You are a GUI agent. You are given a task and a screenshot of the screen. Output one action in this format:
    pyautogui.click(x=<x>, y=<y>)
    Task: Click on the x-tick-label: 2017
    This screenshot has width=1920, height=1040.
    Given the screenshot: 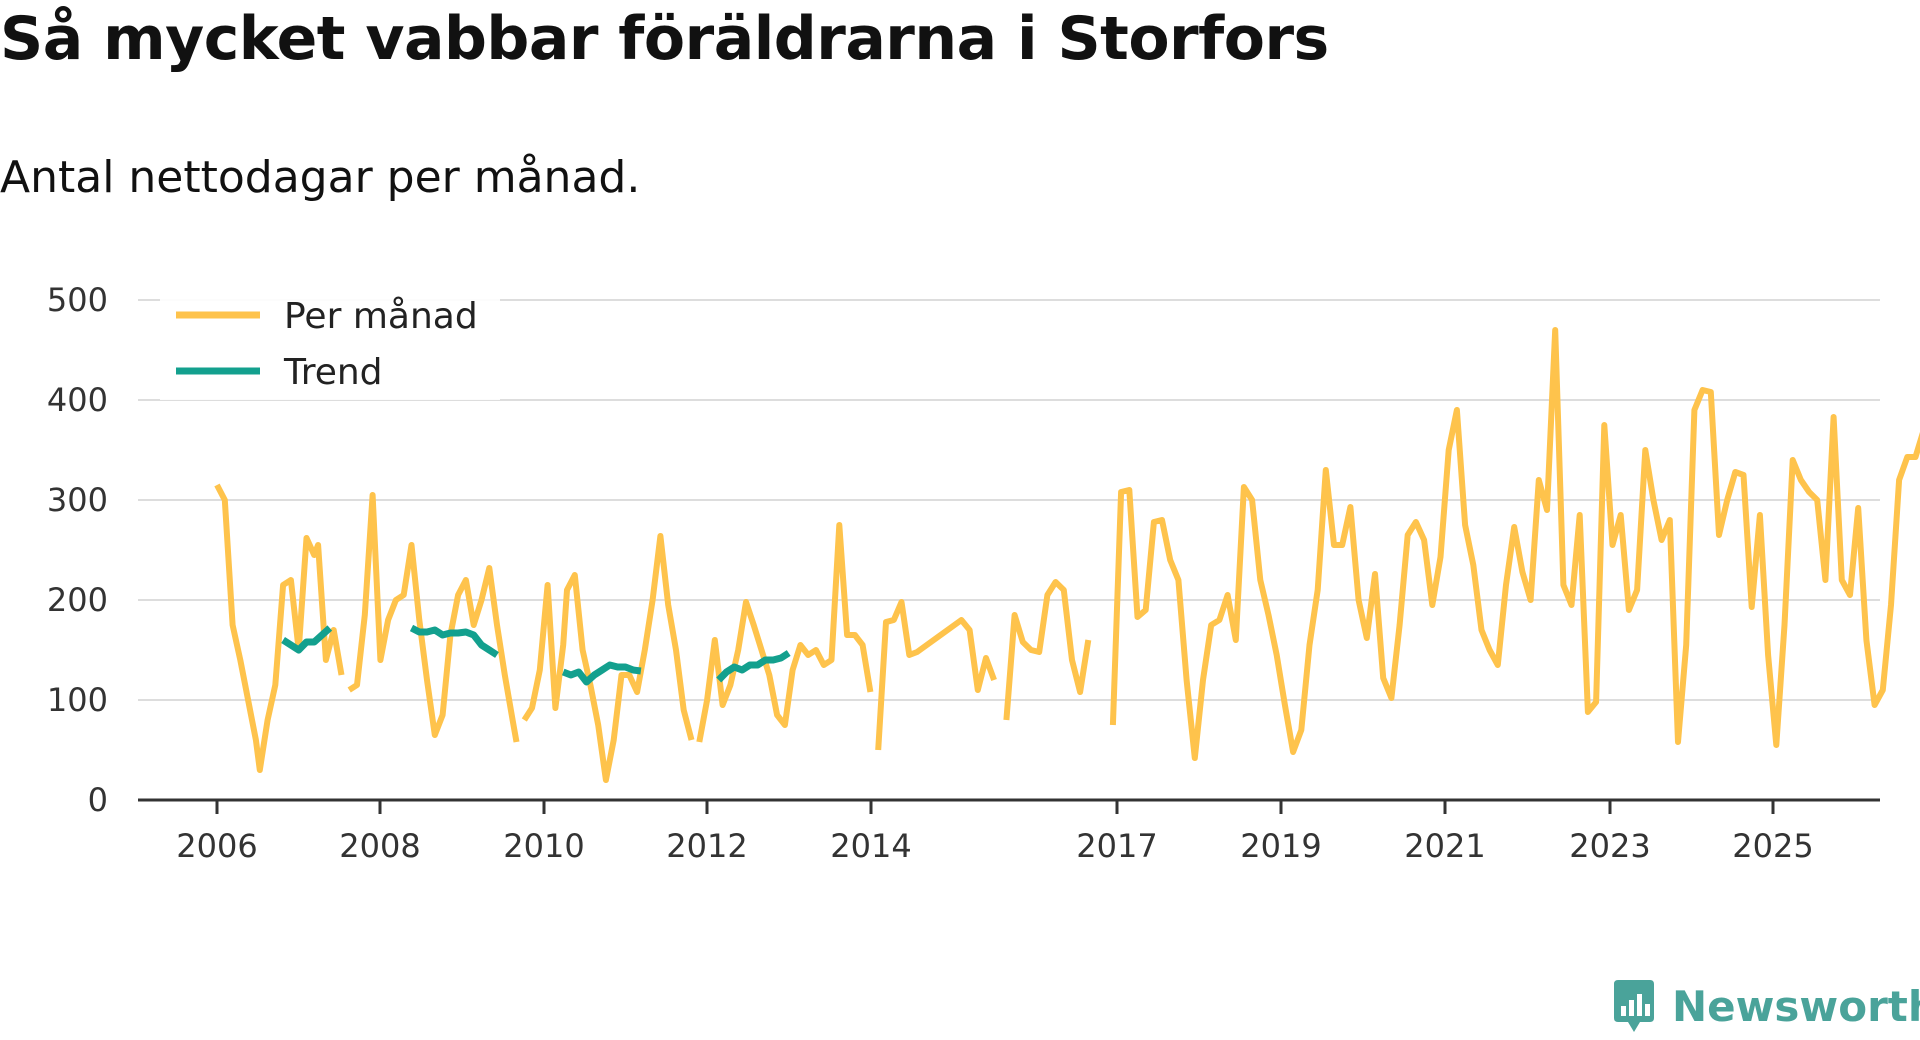 What is the action you would take?
    pyautogui.click(x=1116, y=846)
    